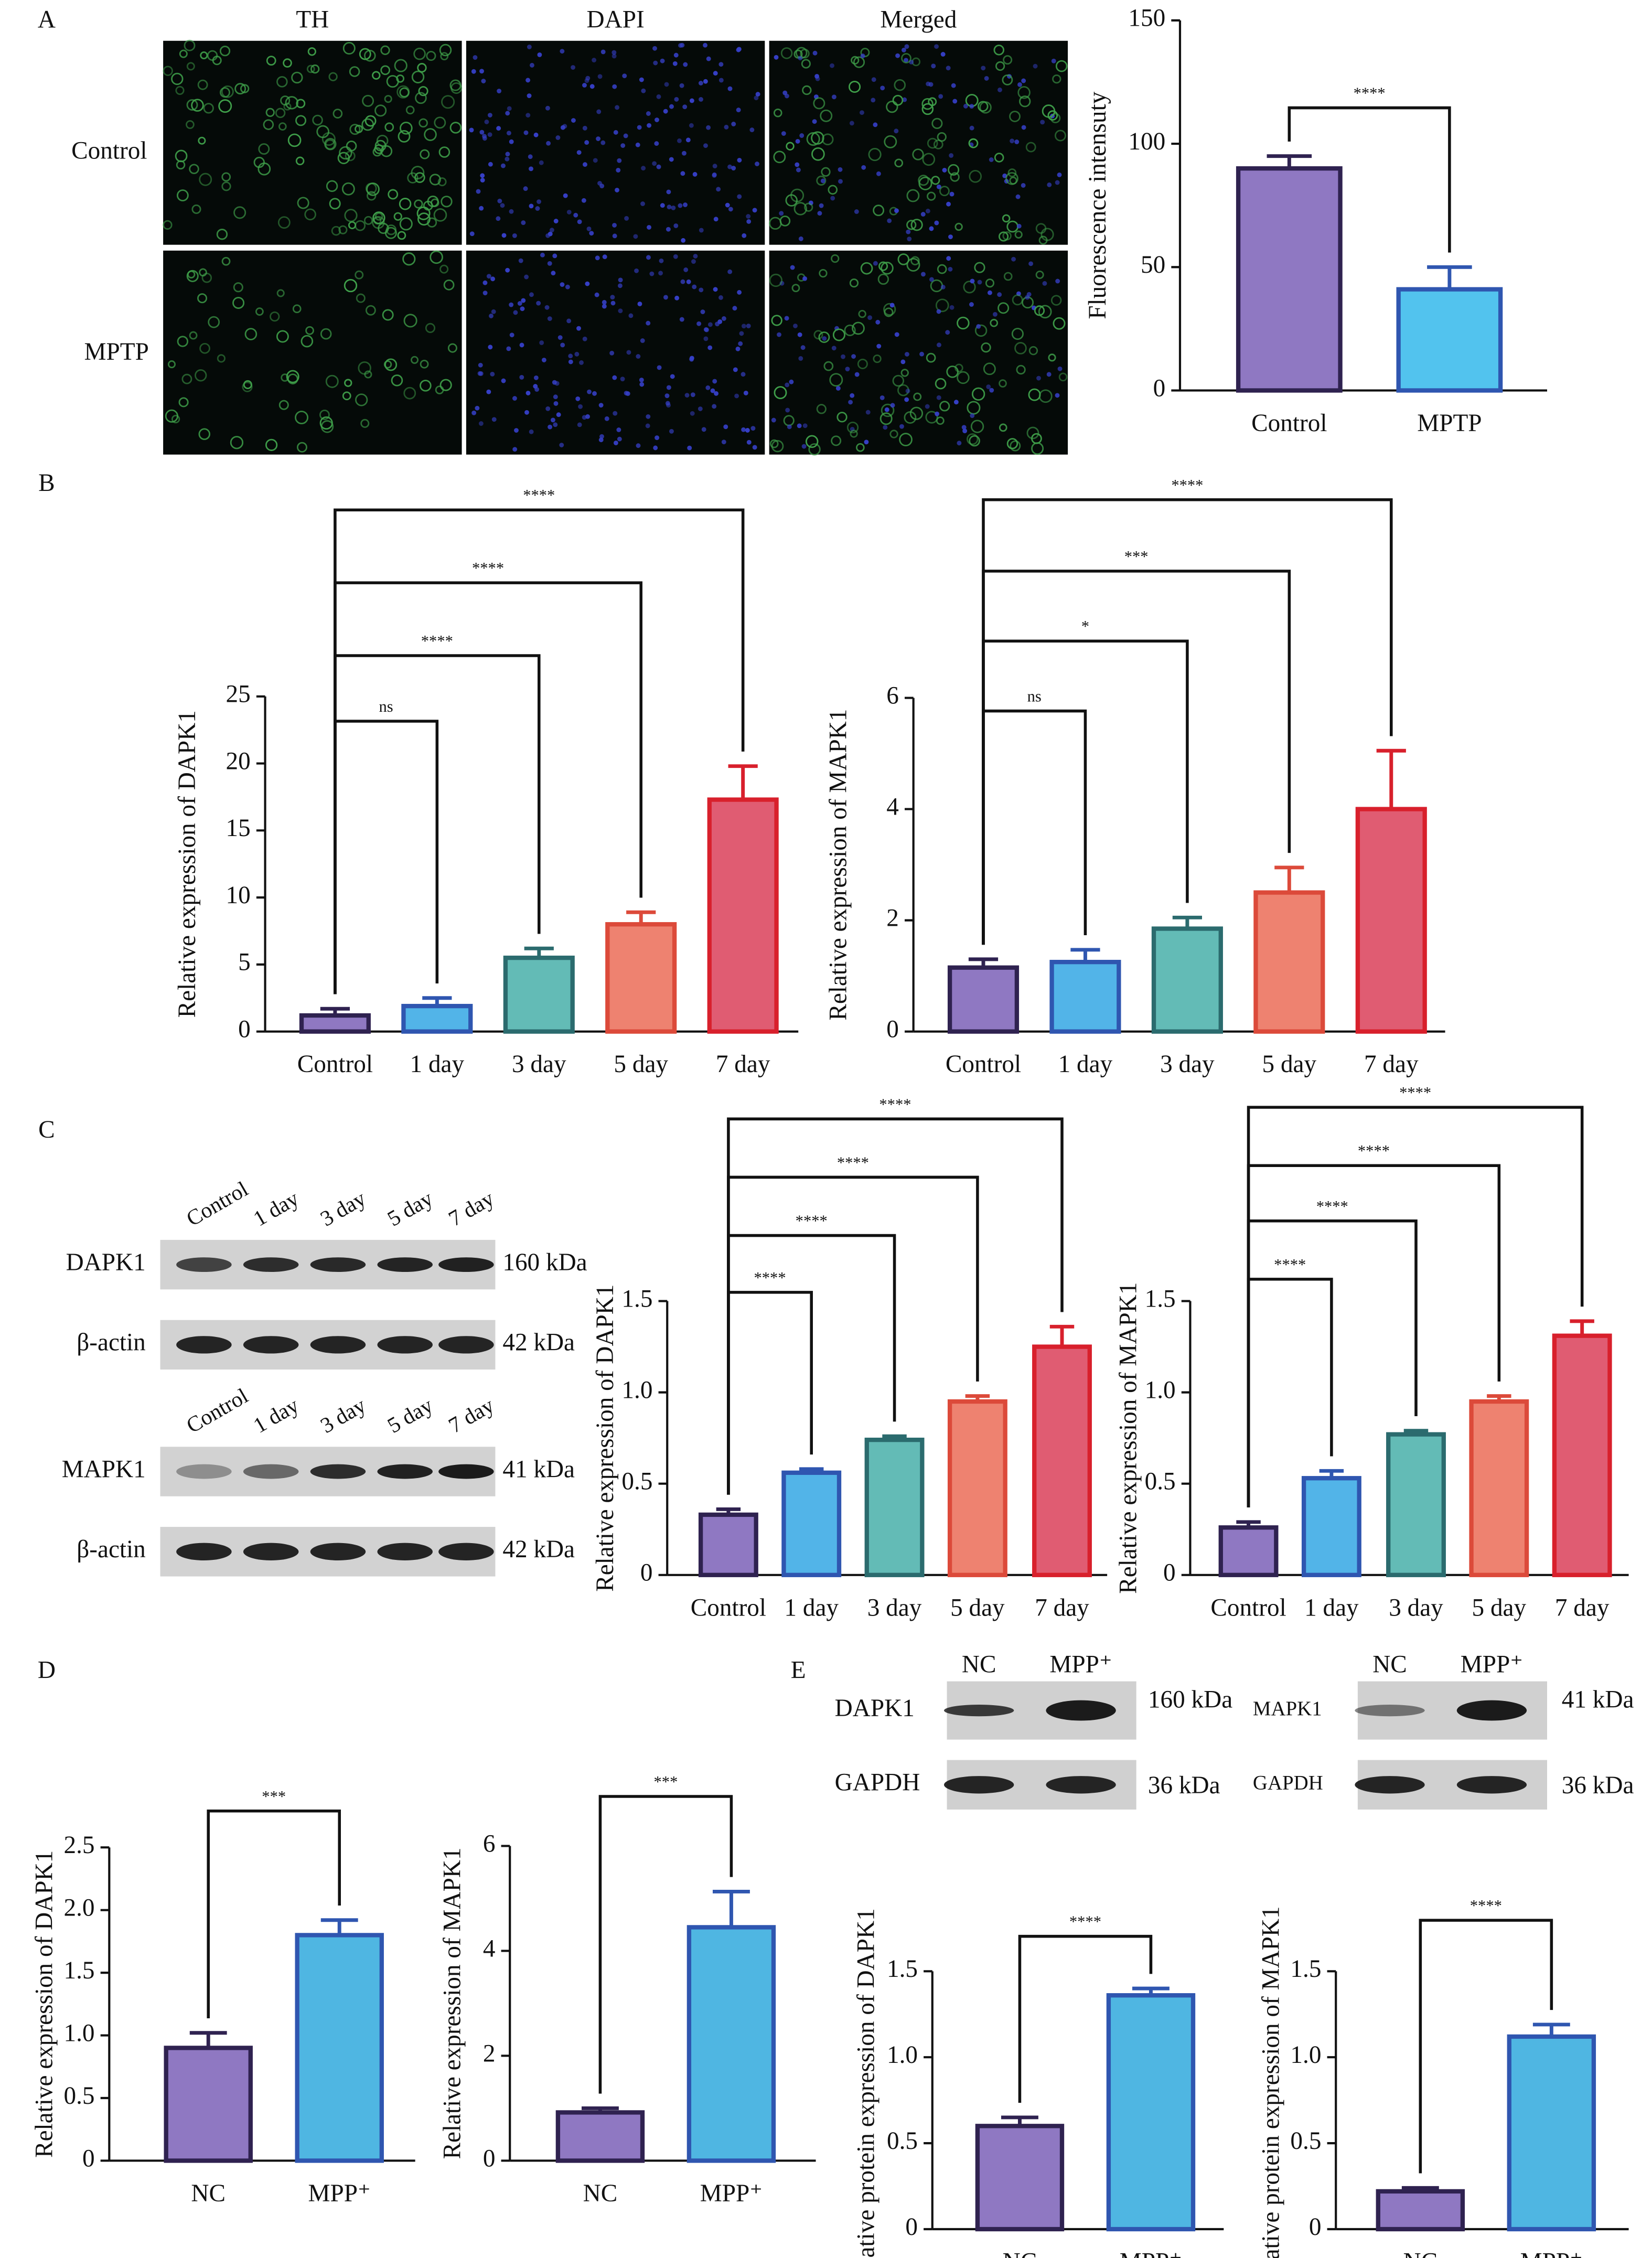 Image resolution: width=1652 pixels, height=2258 pixels. I want to click on x-tick-label: 1 day, so click(812, 1607).